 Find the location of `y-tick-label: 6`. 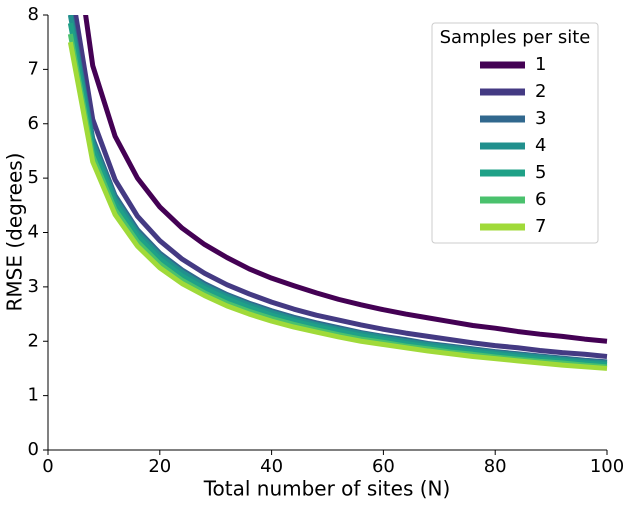

y-tick-label: 6 is located at coordinates (33, 123).